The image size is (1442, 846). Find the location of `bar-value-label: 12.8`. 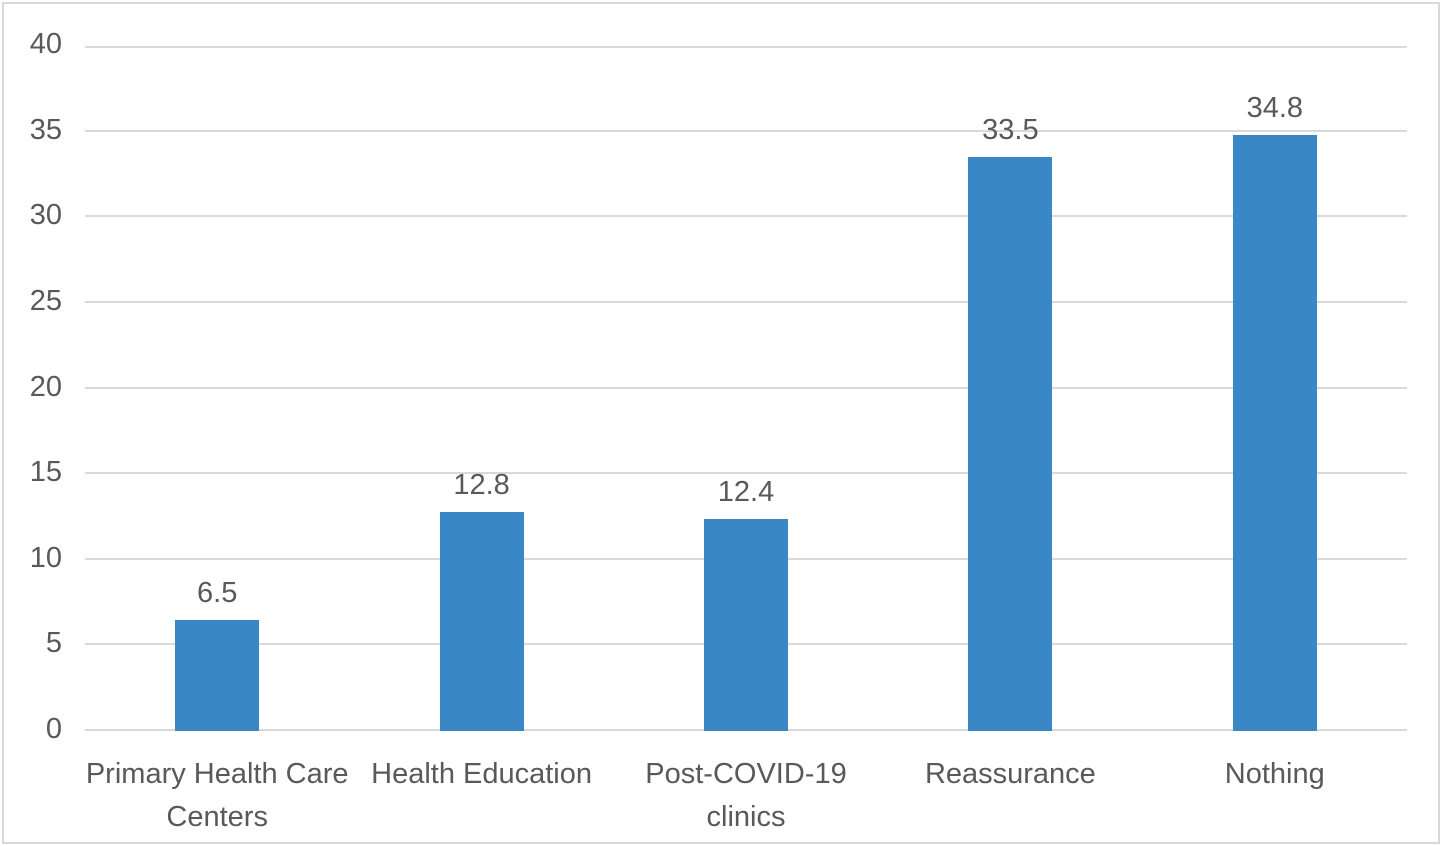

bar-value-label: 12.8 is located at coordinates (481, 484).